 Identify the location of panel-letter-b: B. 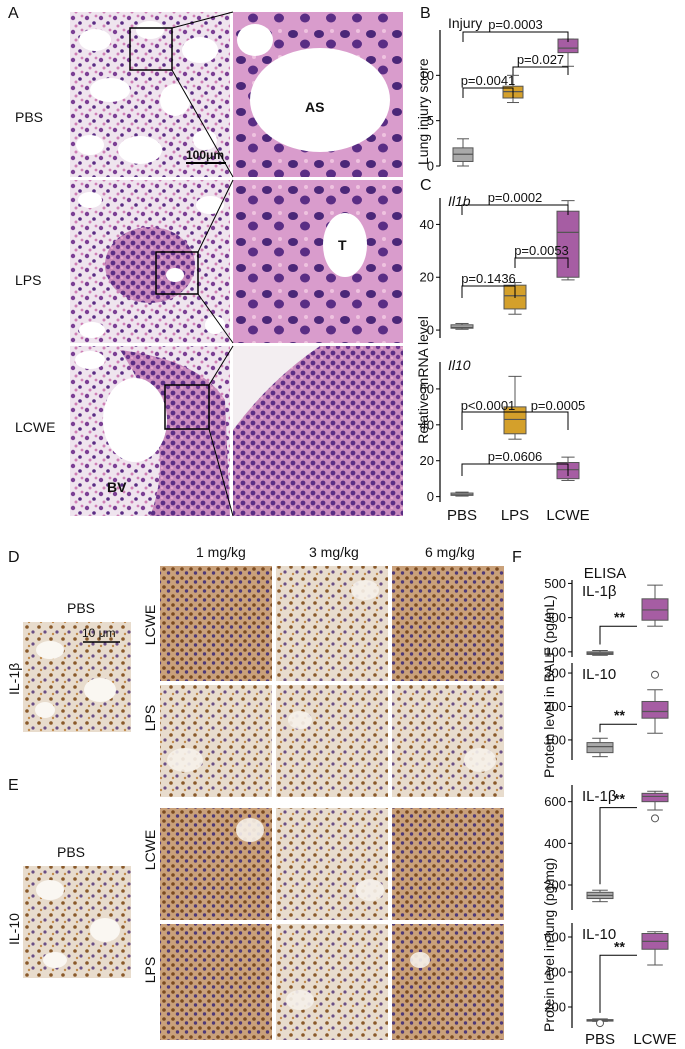
(425, 13).